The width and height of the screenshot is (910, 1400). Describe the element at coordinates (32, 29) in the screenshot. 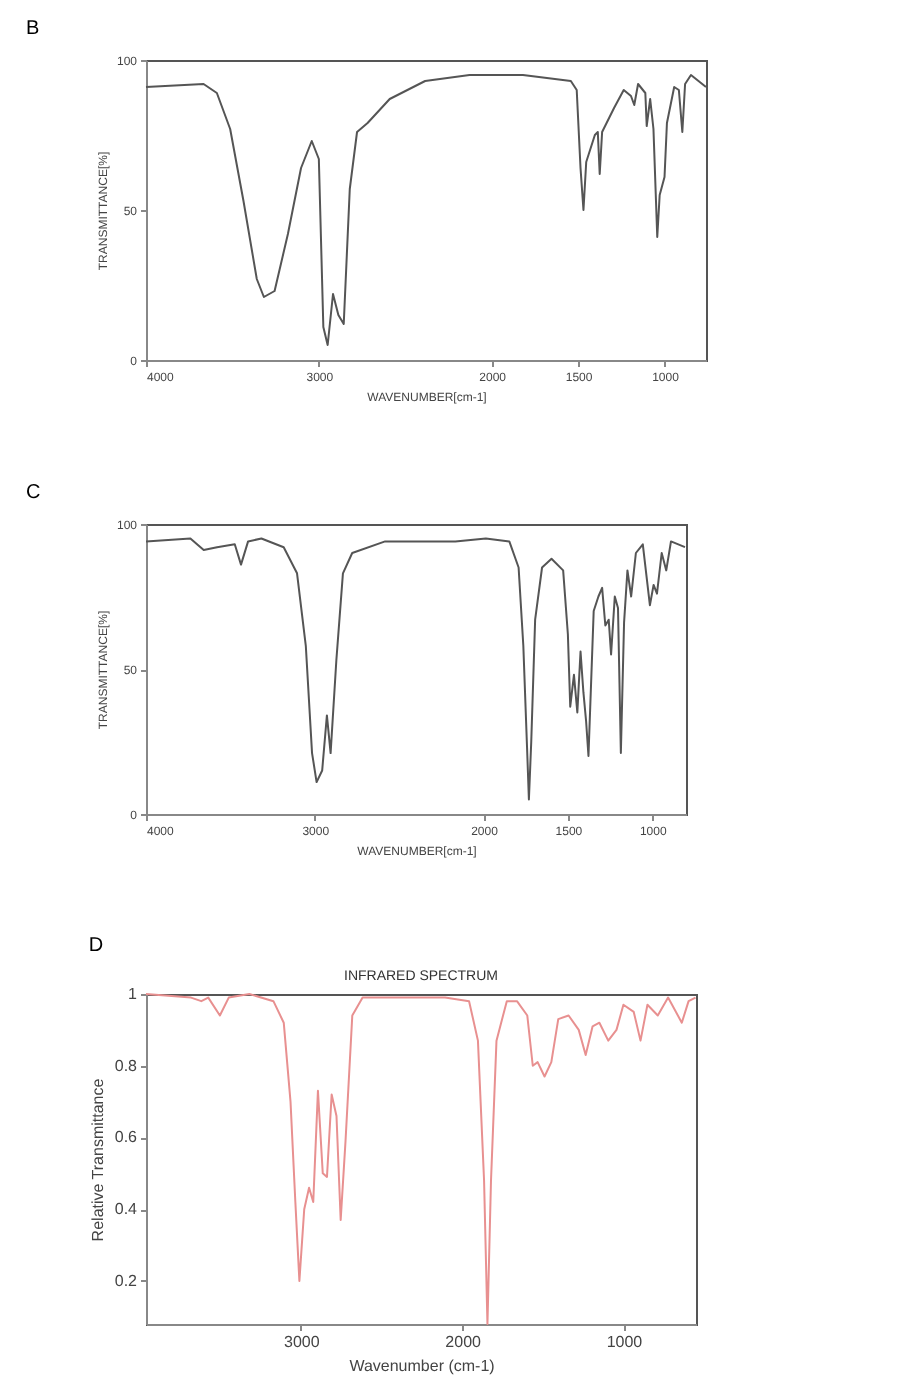

I see `chart-title: B` at that location.